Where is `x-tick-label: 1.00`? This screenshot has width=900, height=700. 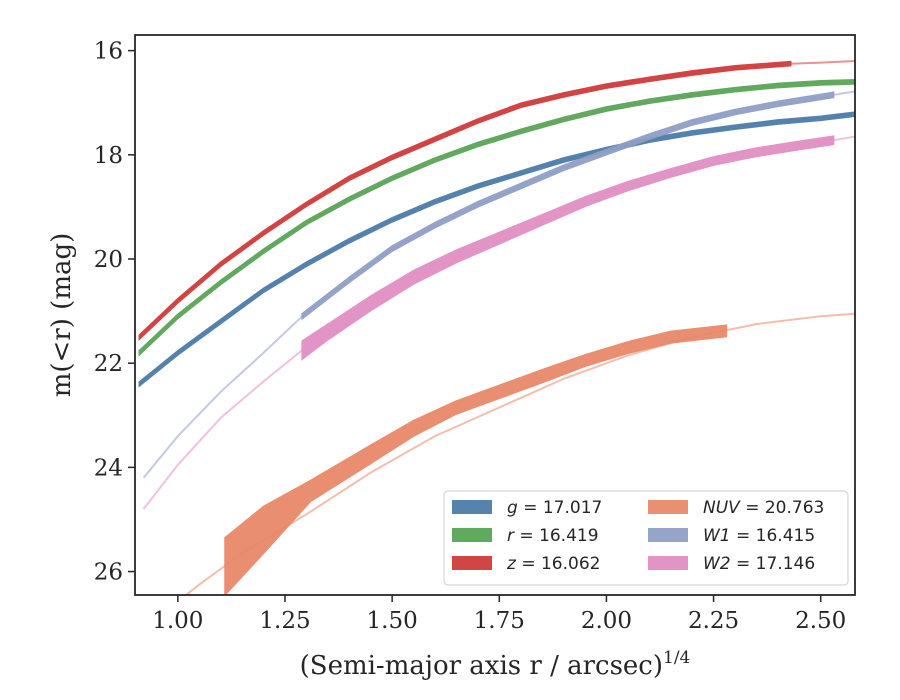
x-tick-label: 1.00 is located at coordinates (177, 621).